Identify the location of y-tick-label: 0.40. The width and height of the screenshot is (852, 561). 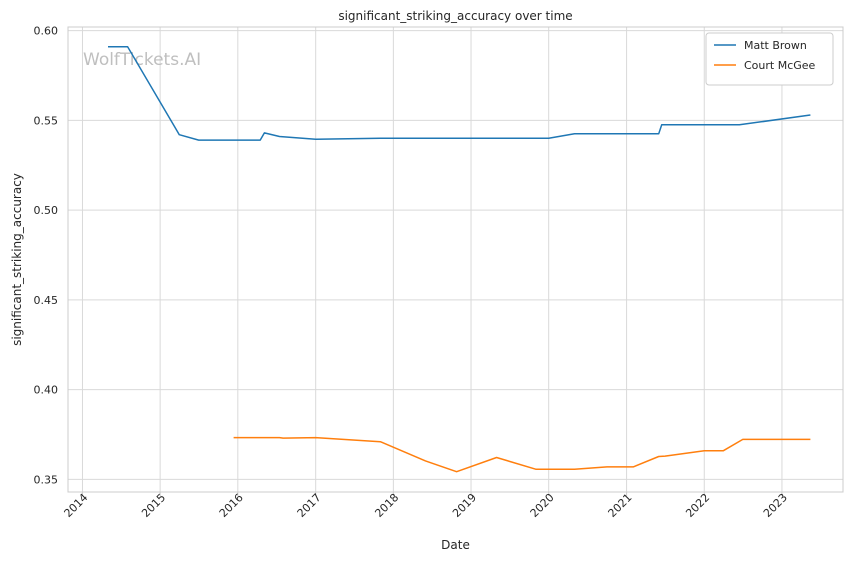
(46, 390).